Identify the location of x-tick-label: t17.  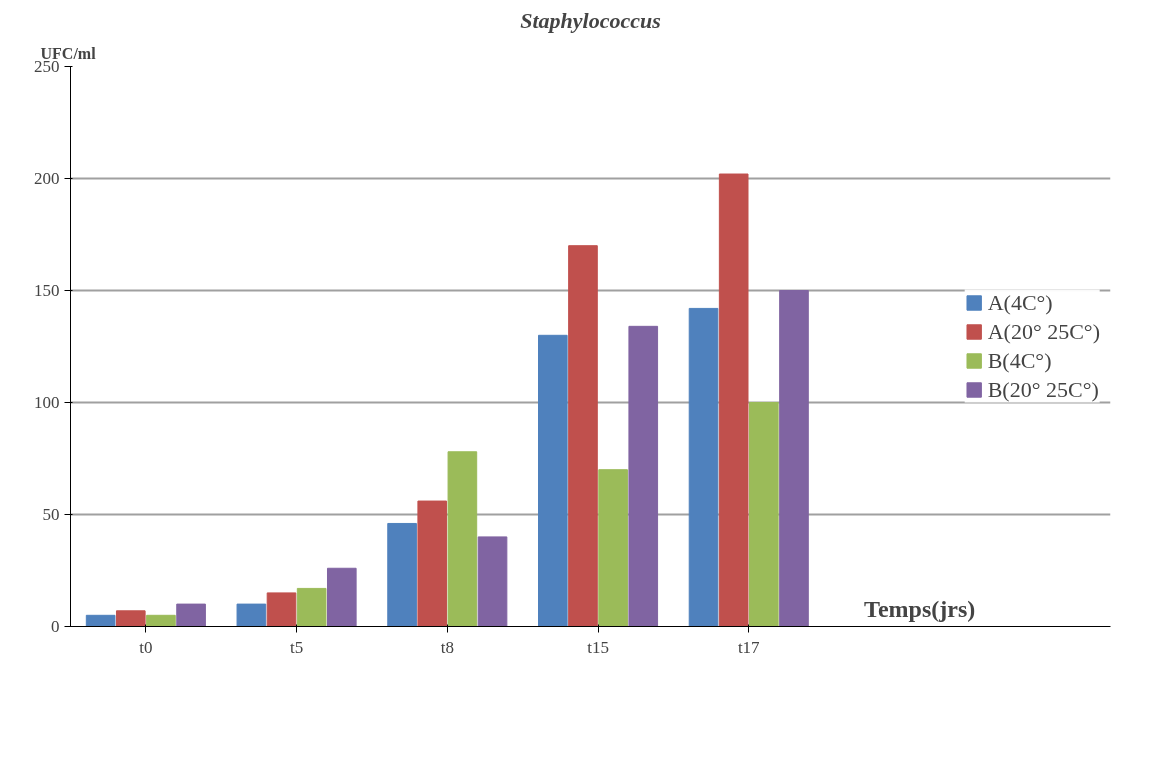
(749, 647).